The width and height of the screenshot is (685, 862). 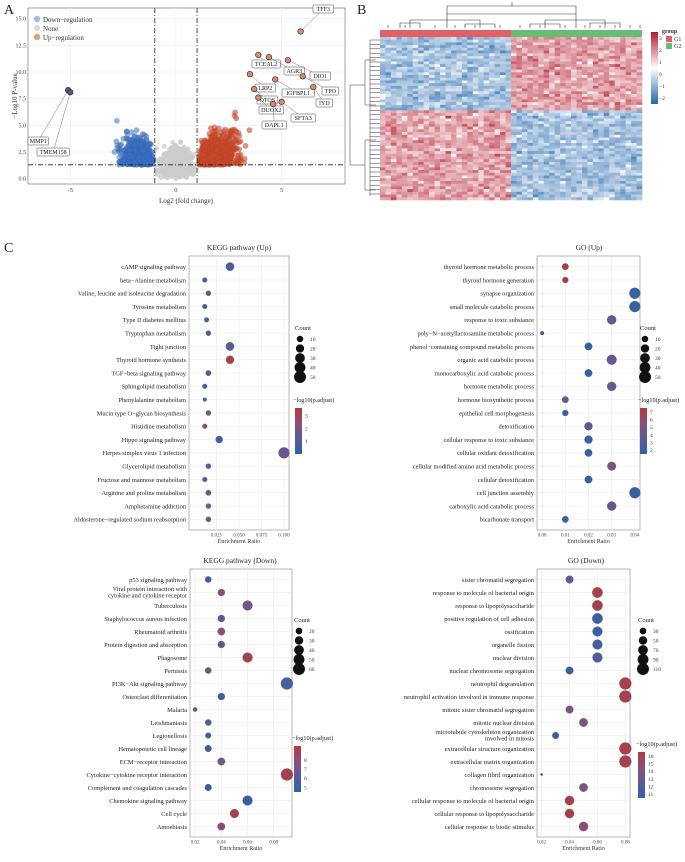 What do you see at coordinates (445, 33) in the screenshot?
I see `group-bar-g1` at bounding box center [445, 33].